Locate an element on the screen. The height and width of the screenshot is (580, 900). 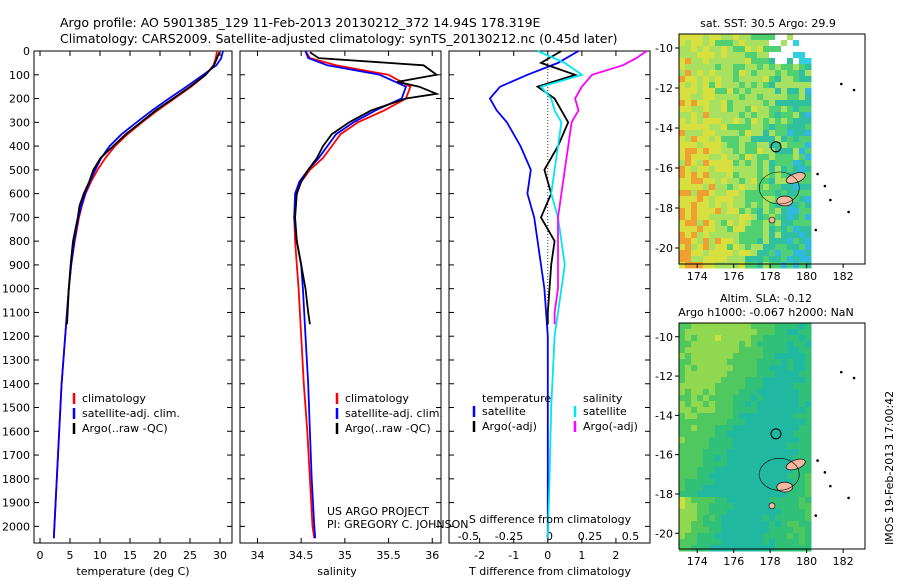
x-tick-label: 15 is located at coordinates (130, 555).